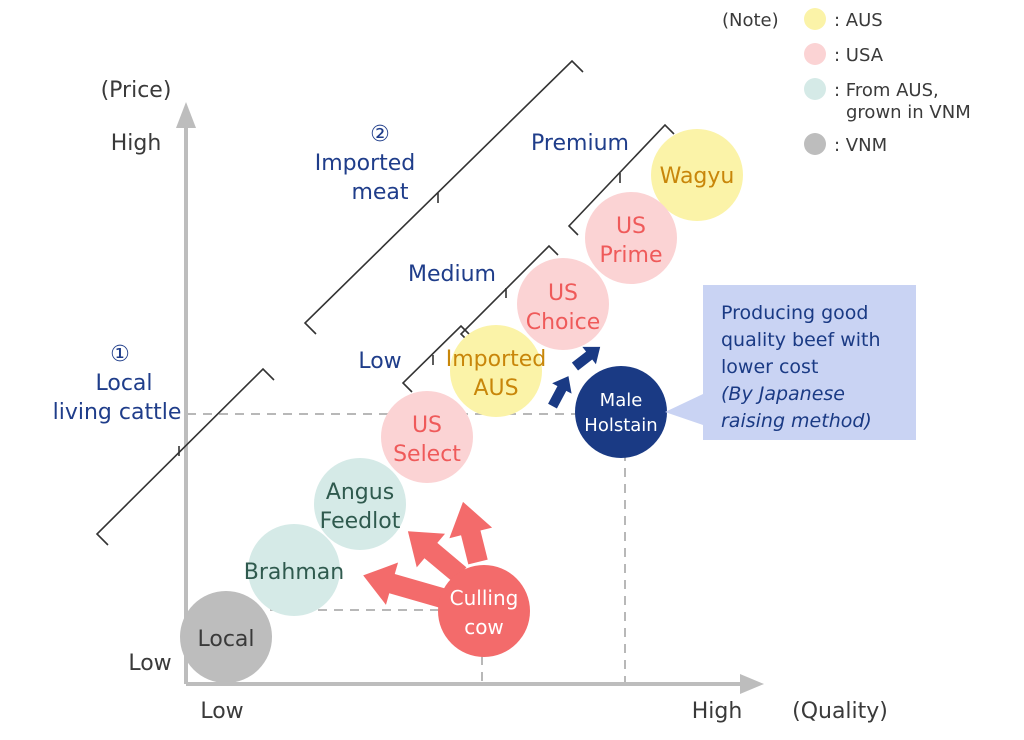  I want to click on product-angus-feedlot: Angus Feedlot, so click(360, 504).